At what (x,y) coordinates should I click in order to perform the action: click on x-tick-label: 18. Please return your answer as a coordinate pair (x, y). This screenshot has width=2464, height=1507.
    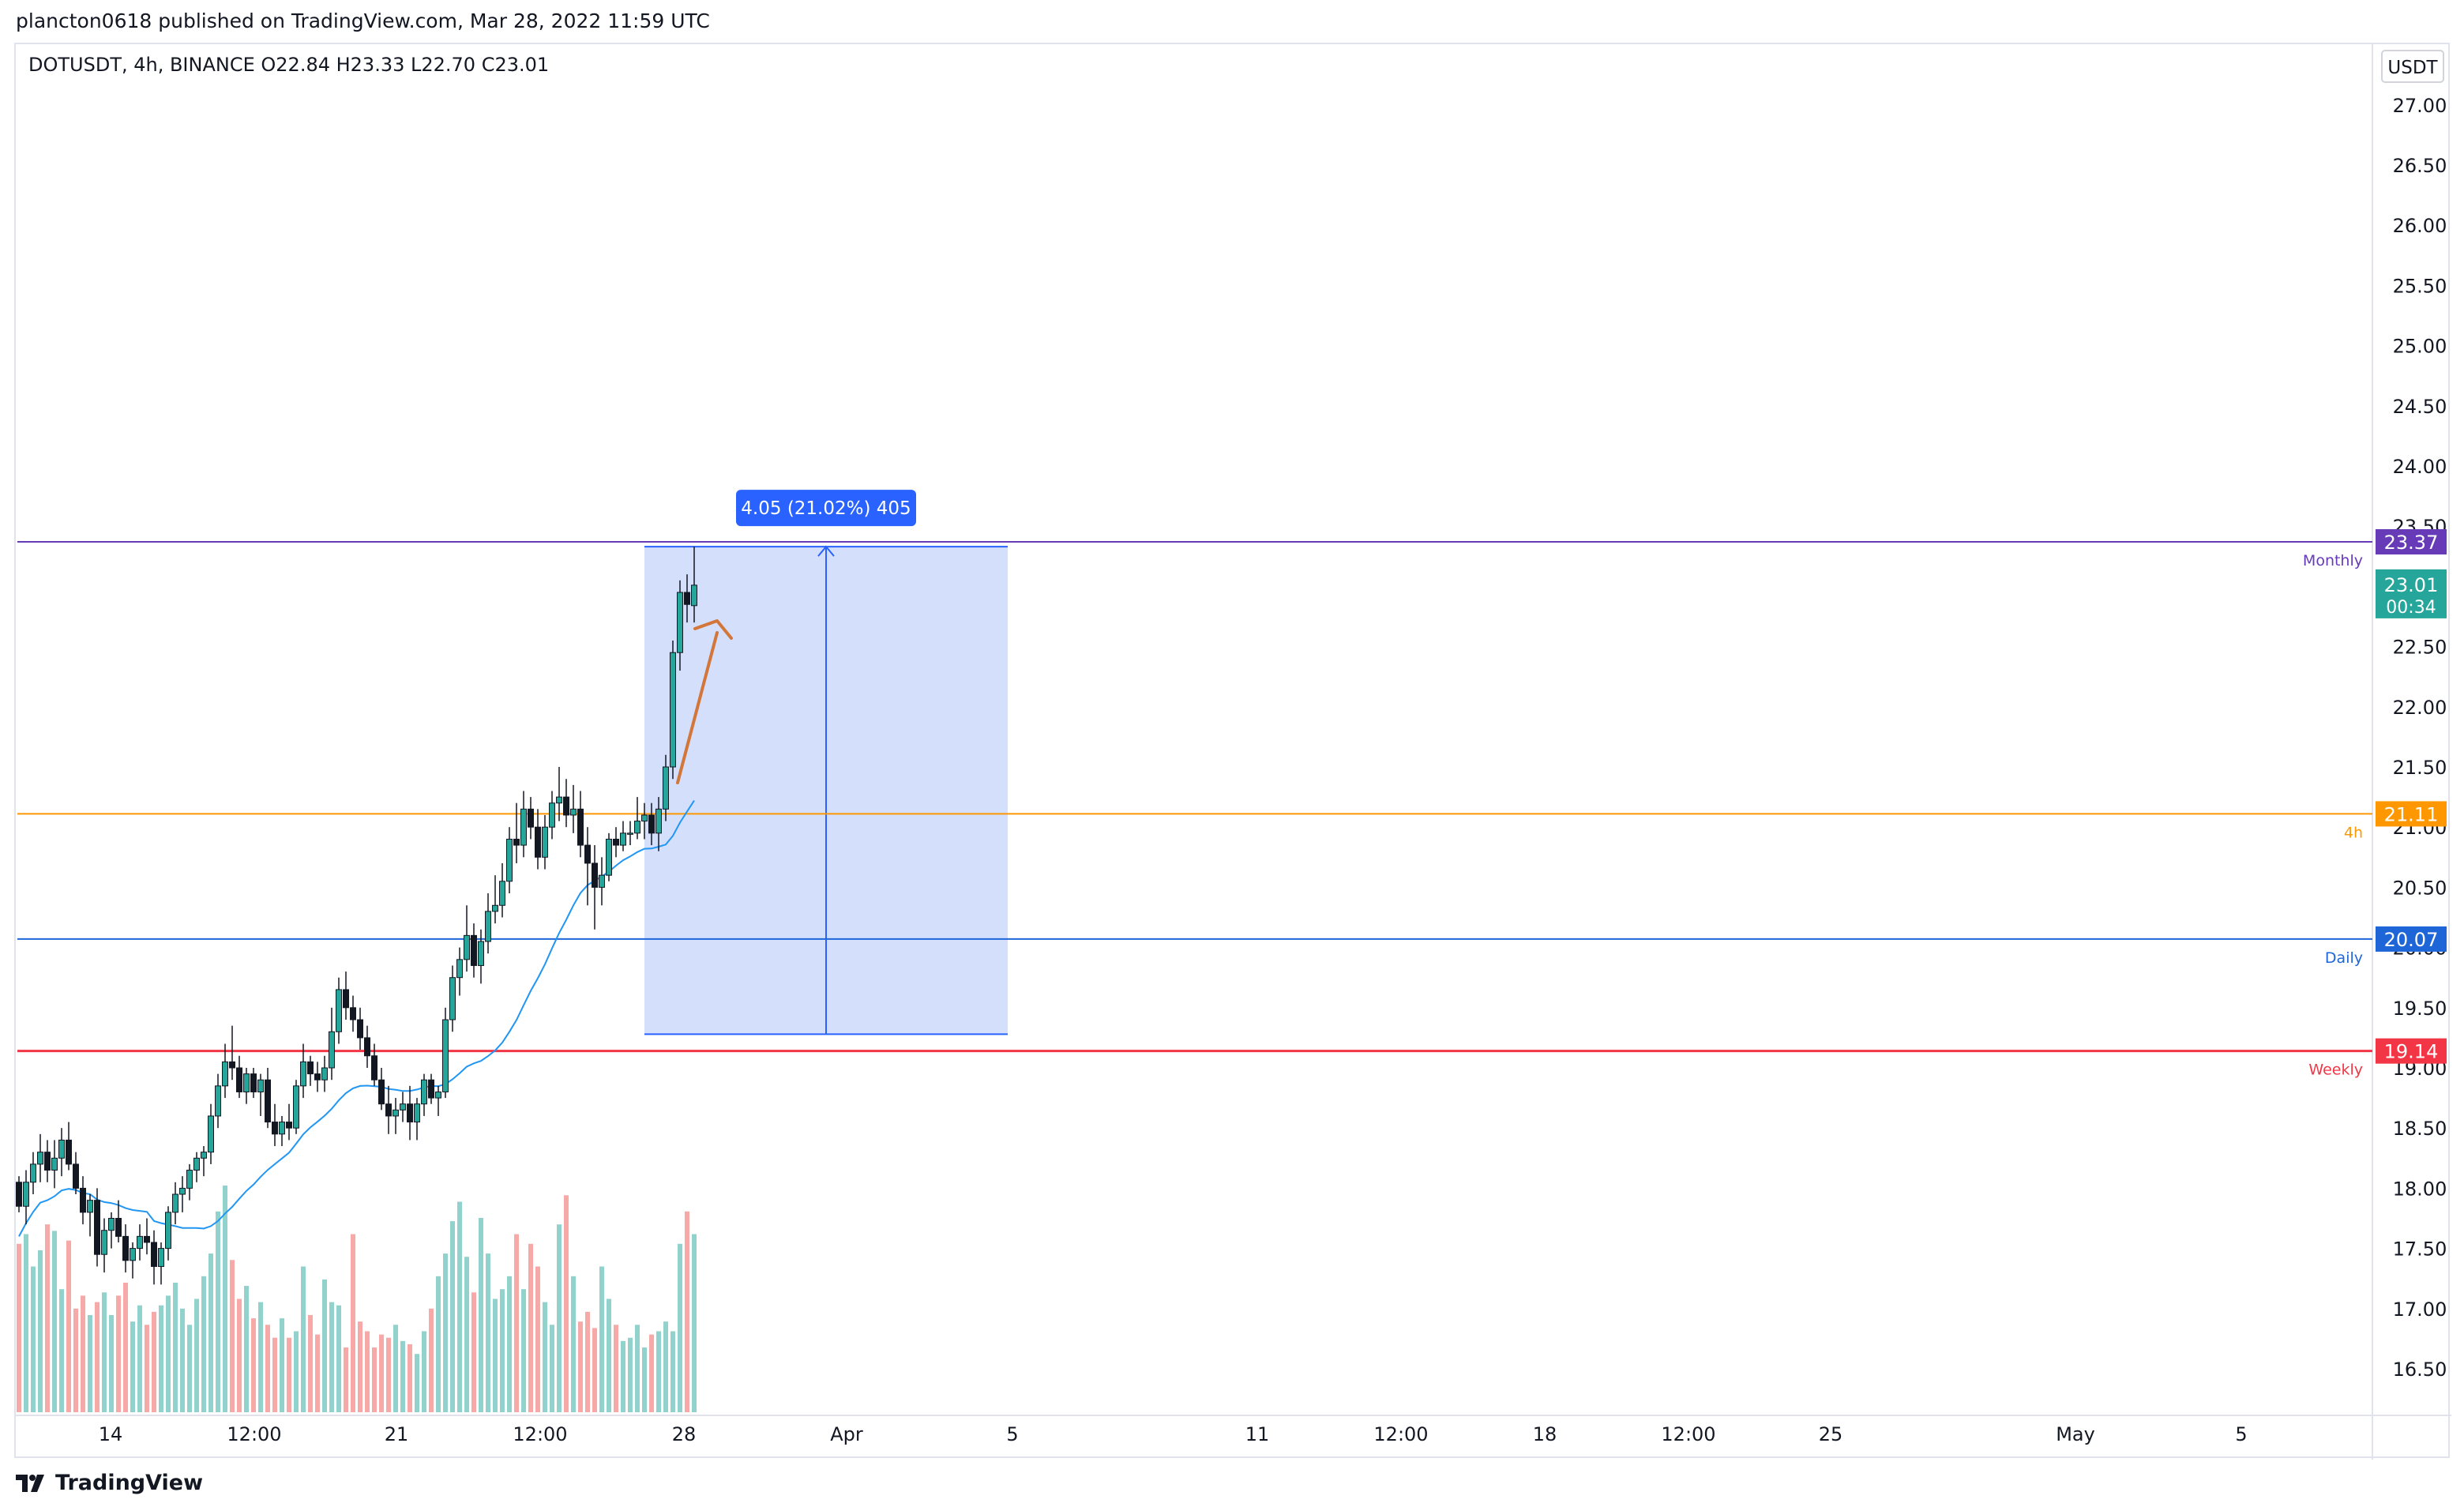
    Looking at the image, I should click on (1545, 1434).